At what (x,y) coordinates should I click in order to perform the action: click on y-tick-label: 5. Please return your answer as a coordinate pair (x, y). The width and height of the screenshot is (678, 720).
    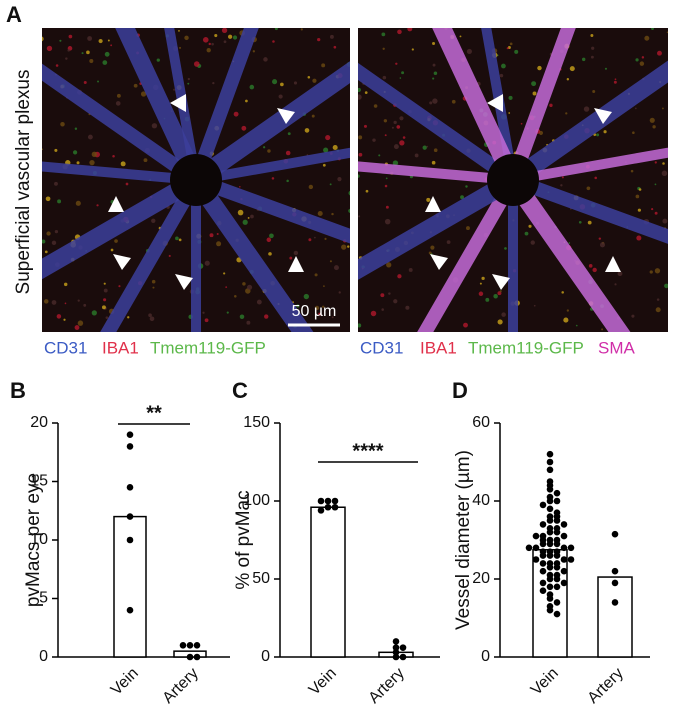
    Looking at the image, I should click on (43, 598).